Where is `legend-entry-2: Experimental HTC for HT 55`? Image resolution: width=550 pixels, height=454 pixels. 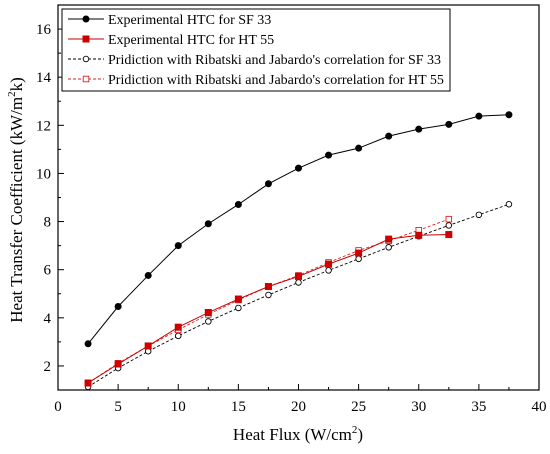
legend-entry-2: Experimental HTC for HT 55 is located at coordinates (171, 40).